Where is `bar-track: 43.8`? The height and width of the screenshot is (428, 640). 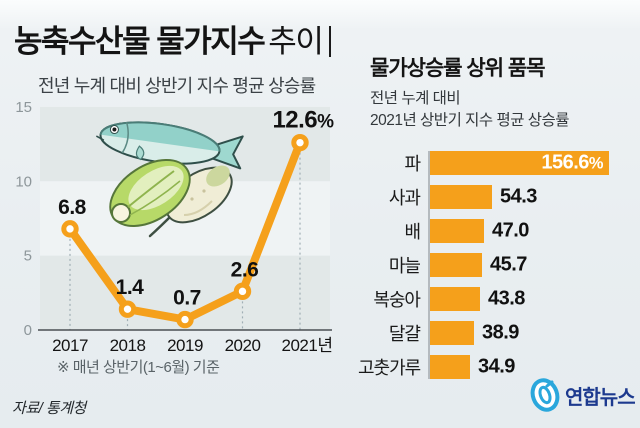
bar-track: 43.8 is located at coordinates (534, 299).